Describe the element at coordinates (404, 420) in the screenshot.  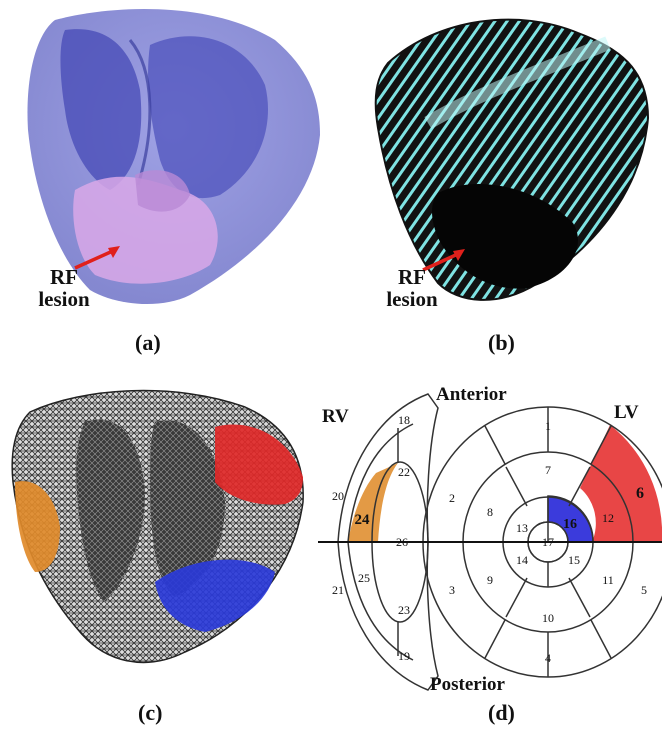
I see `seg-18: 18` at that location.